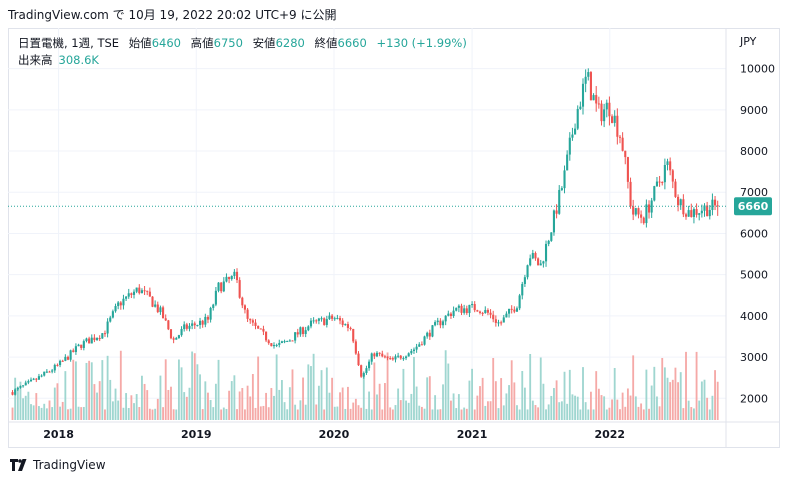 The image size is (792, 483). What do you see at coordinates (754, 233) in the screenshot?
I see `price-tick-label: 6000` at bounding box center [754, 233].